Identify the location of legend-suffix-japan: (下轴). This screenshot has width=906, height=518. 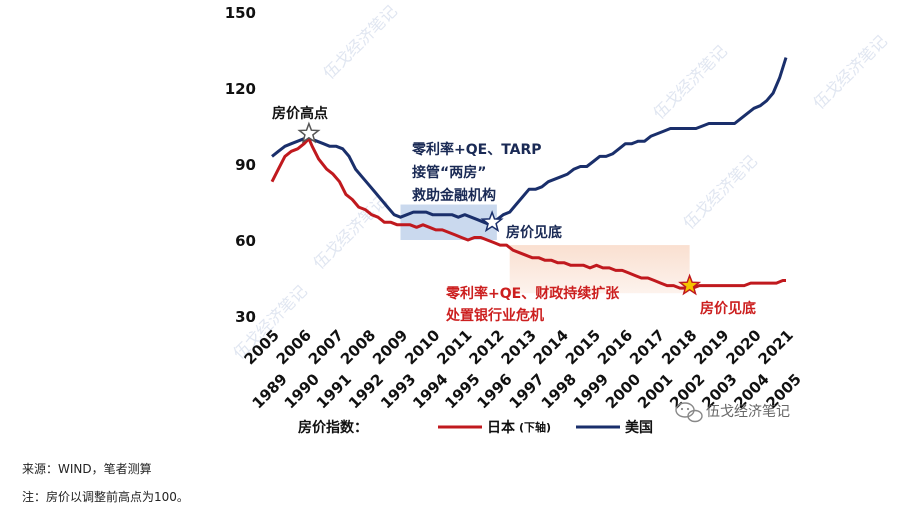
(535, 427).